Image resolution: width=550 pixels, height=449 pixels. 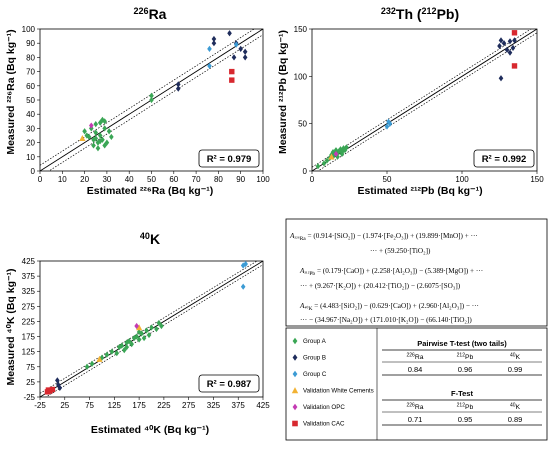 I want to click on chart-k-ytick-label: 125, so click(x=29, y=352).